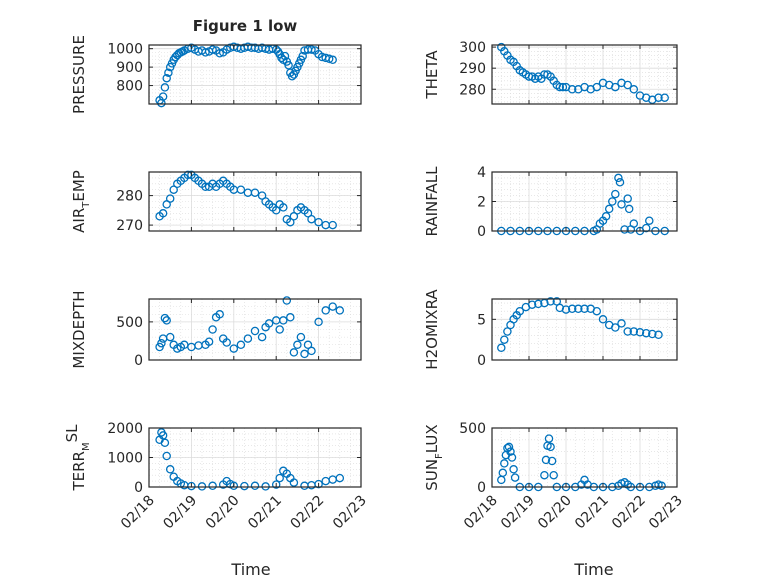  Describe the element at coordinates (472, 48) in the screenshot. I see `y-tick-label: 300` at that location.